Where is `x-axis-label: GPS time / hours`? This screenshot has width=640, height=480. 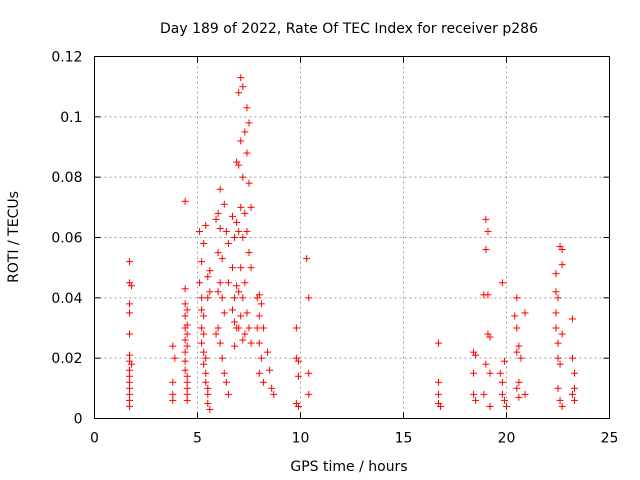 x-axis-label: GPS time / hours is located at coordinates (348, 467).